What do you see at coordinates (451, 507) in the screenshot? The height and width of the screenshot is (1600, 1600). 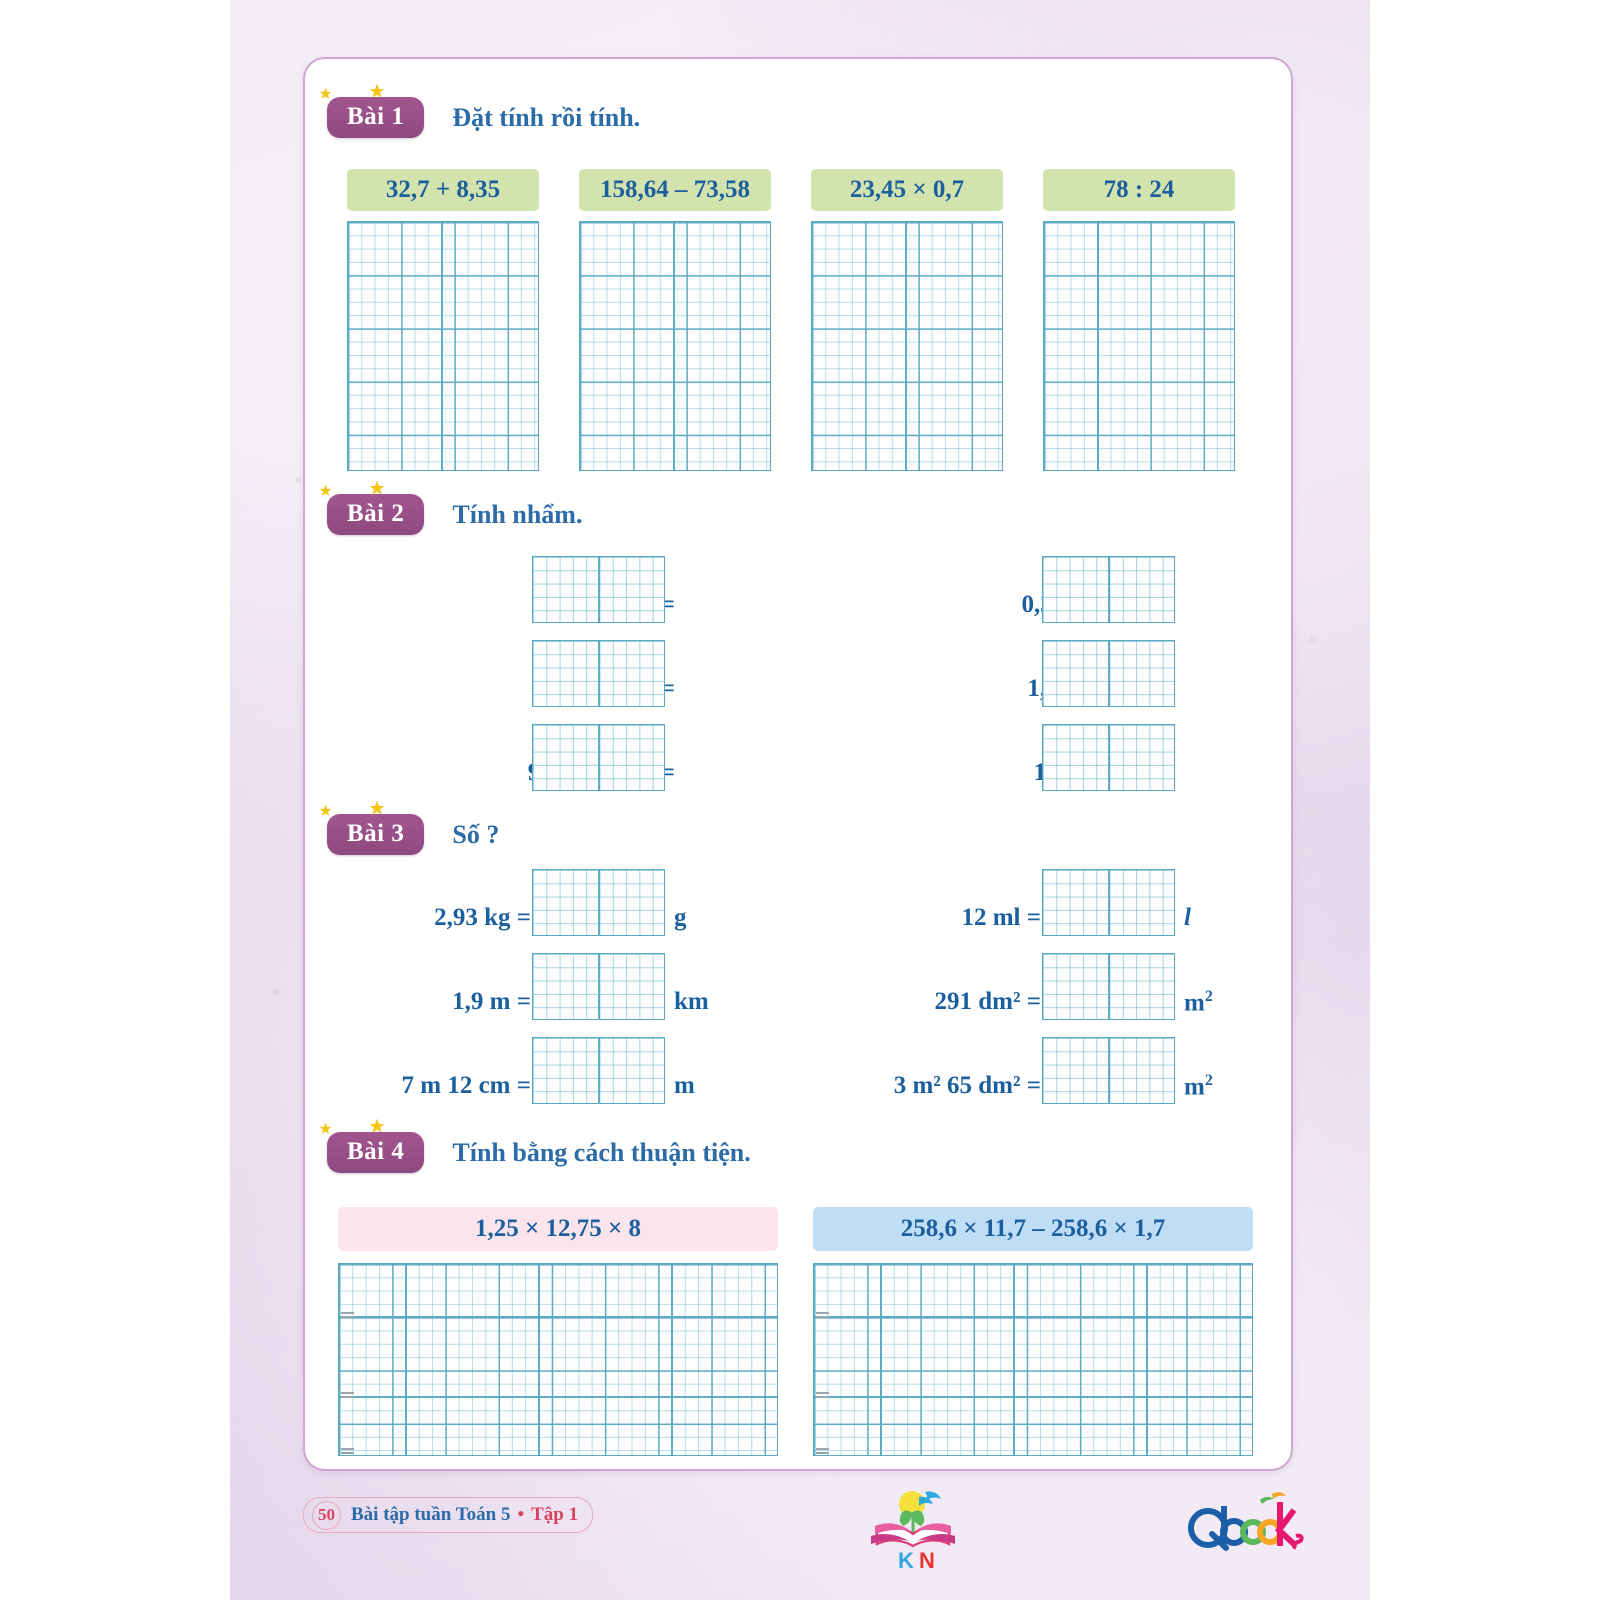 I see `exercise-header-bai-2: Bài 2 Tính nhẩm.` at bounding box center [451, 507].